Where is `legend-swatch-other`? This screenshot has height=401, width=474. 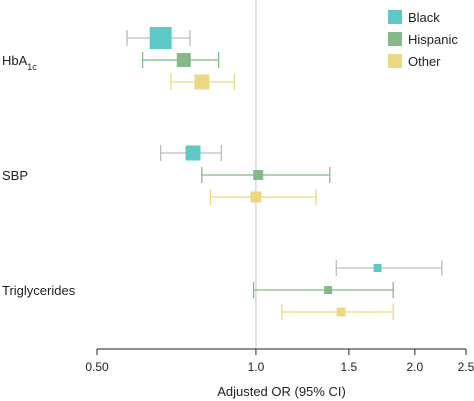
legend-swatch-other is located at coordinates (395, 61).